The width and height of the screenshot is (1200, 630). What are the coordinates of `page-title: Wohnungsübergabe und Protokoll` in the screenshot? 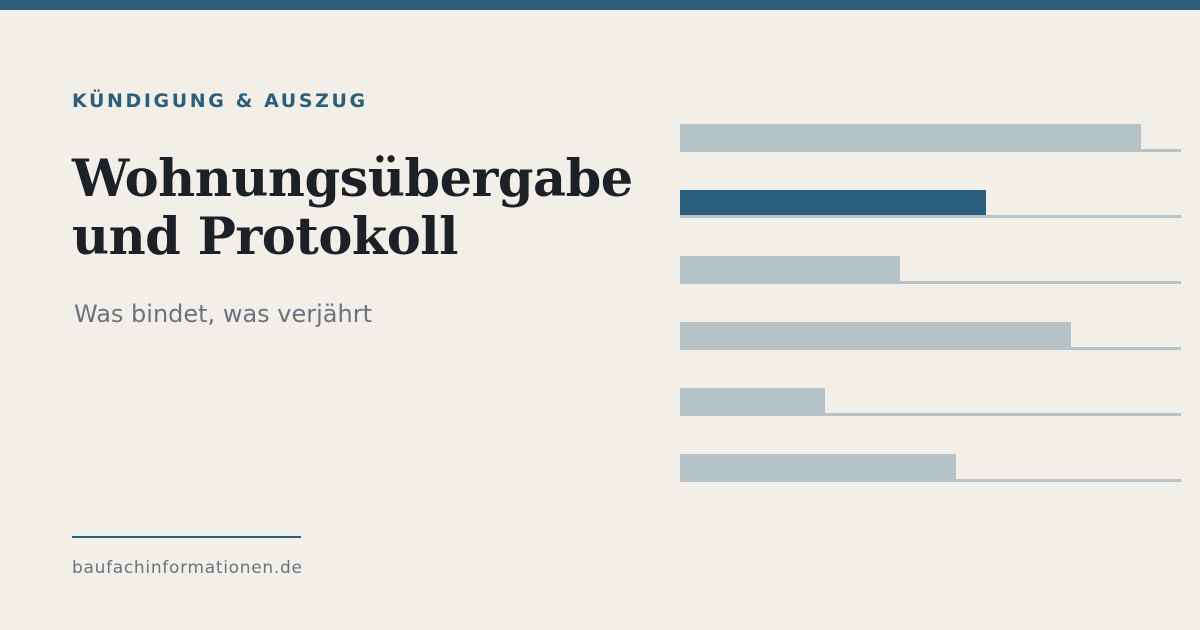 It's located at (362, 208).